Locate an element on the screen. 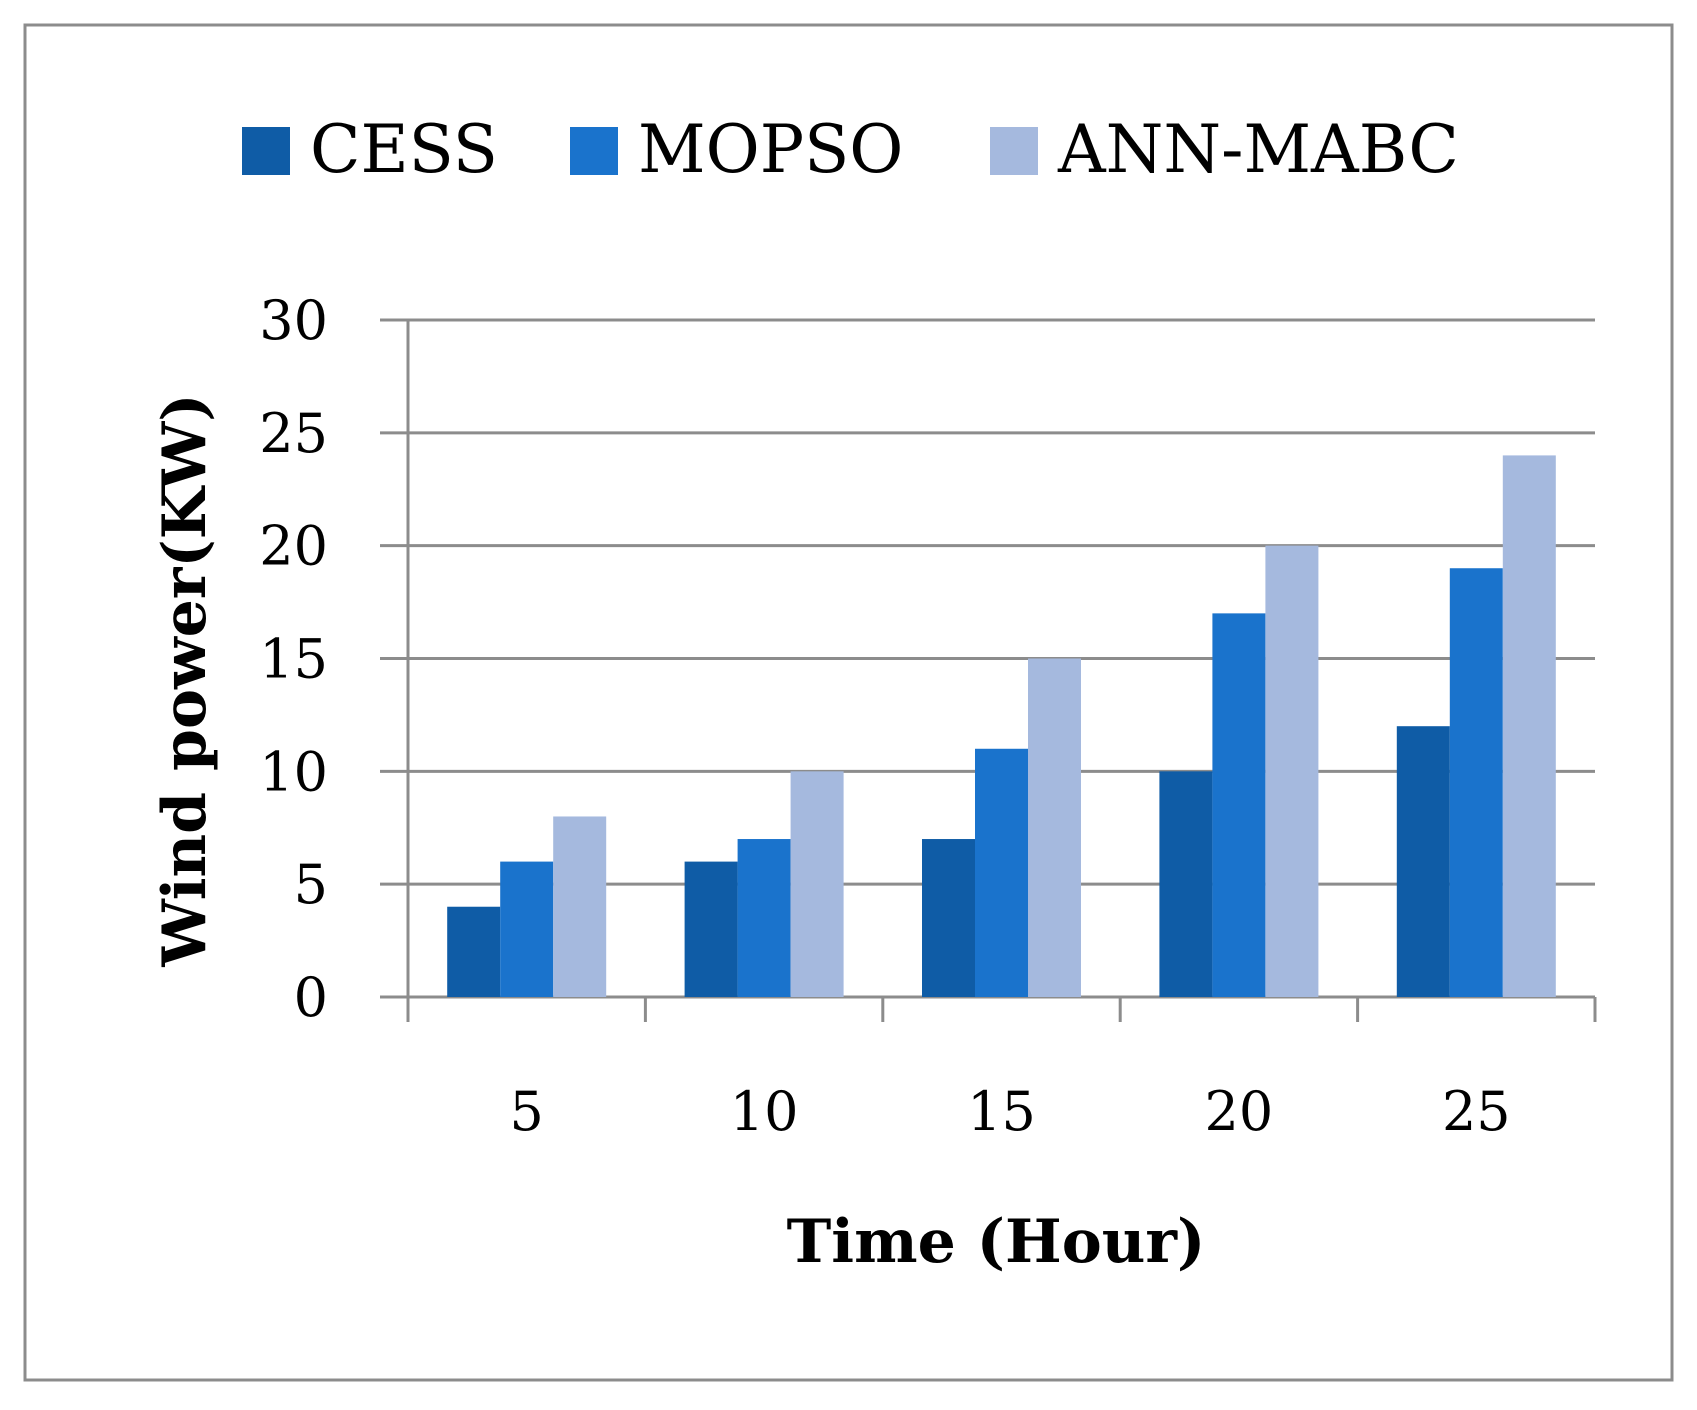 The image size is (1697, 1410). x-tick-label-25: 25 is located at coordinates (1476, 1111).